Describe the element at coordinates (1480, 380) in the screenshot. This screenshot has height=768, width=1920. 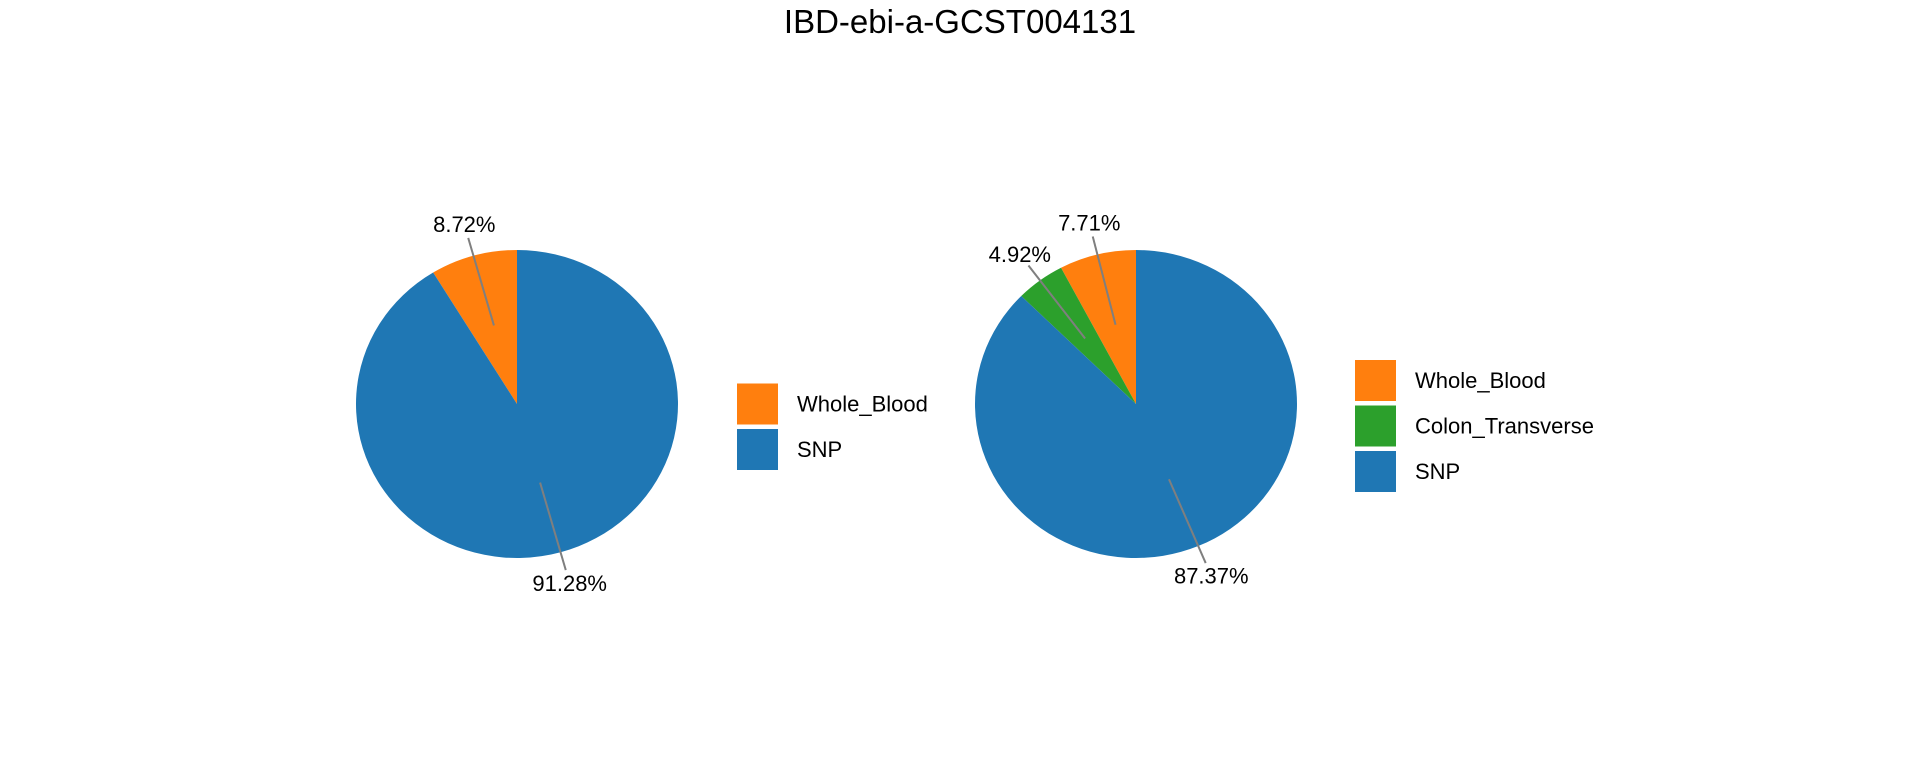
I see `pie-1-legend-label-Whole_Blood: Whole_Blood` at that location.